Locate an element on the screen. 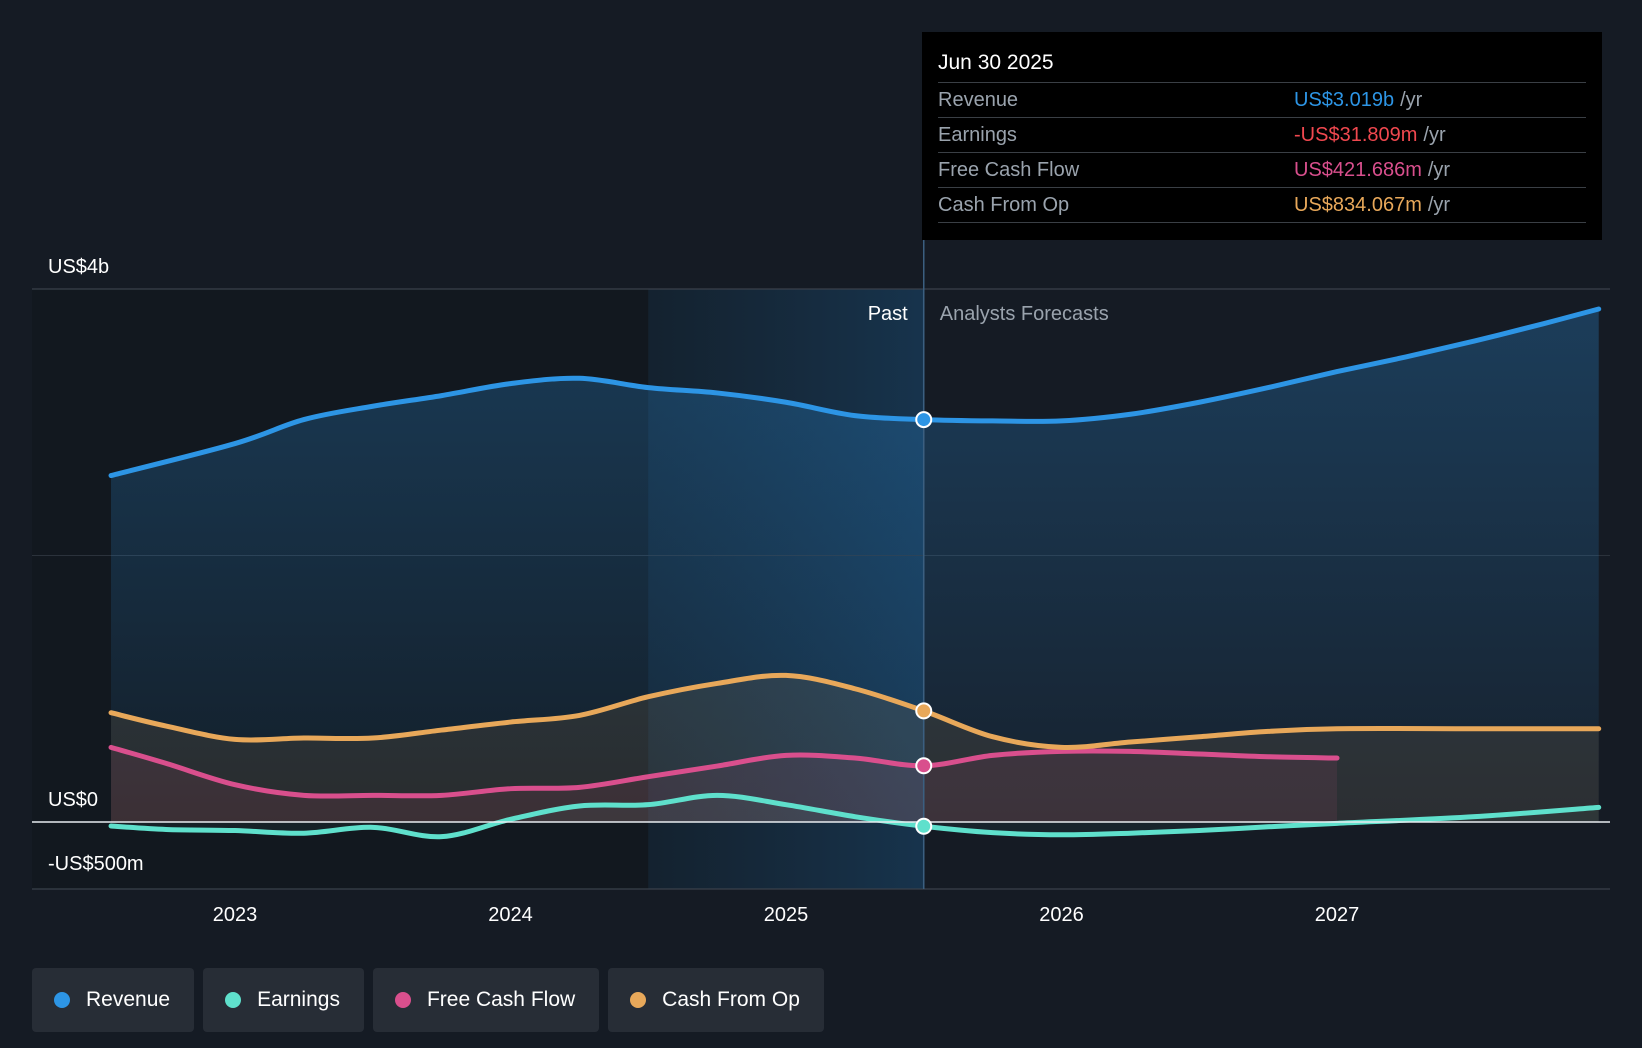  y-label-zero: US$0 is located at coordinates (73, 800).